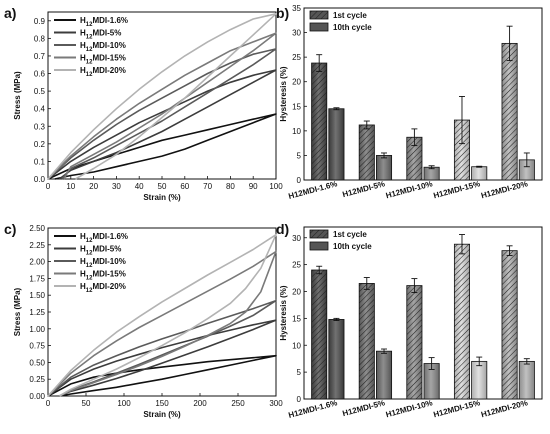 Image resolution: width=550 pixels, height=434 pixels. I want to click on x-tick-label: 80, so click(230, 186).